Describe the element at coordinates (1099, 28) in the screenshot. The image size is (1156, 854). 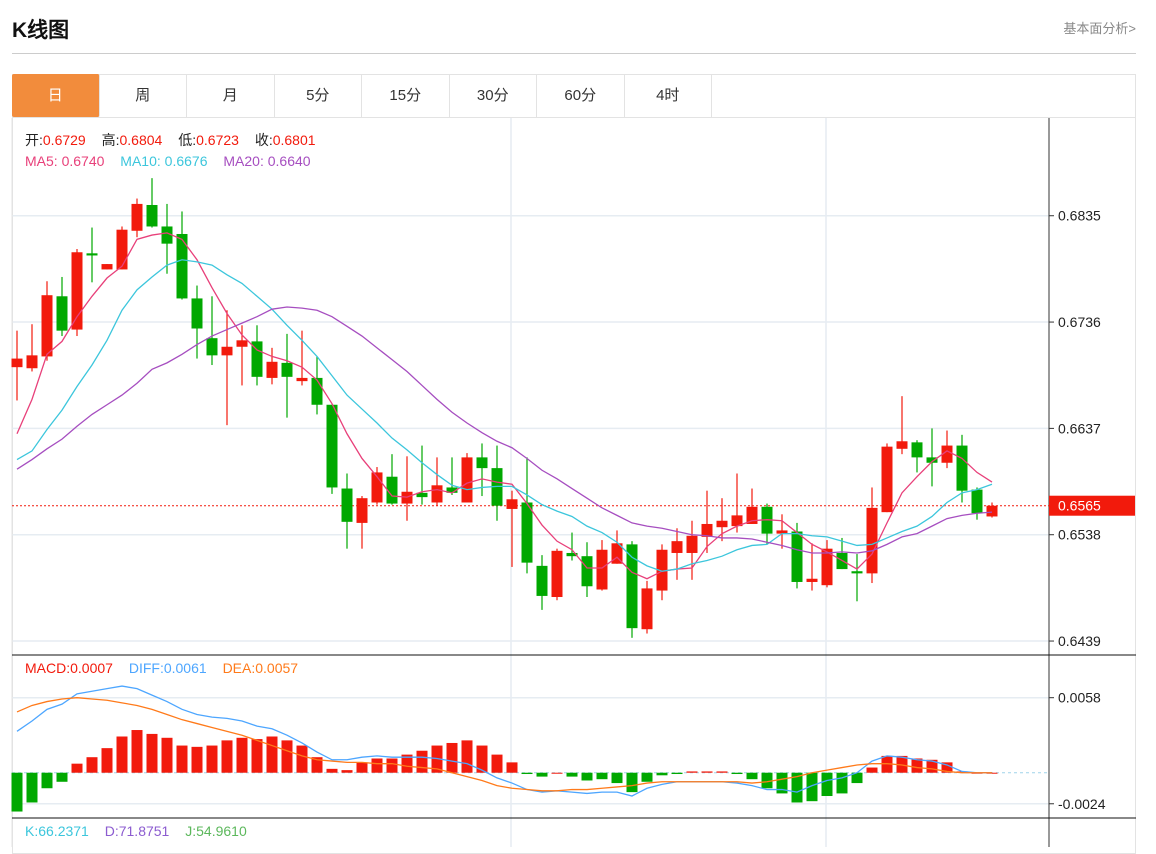
I see `fundamental-analysis-link: 基本面分析>` at that location.